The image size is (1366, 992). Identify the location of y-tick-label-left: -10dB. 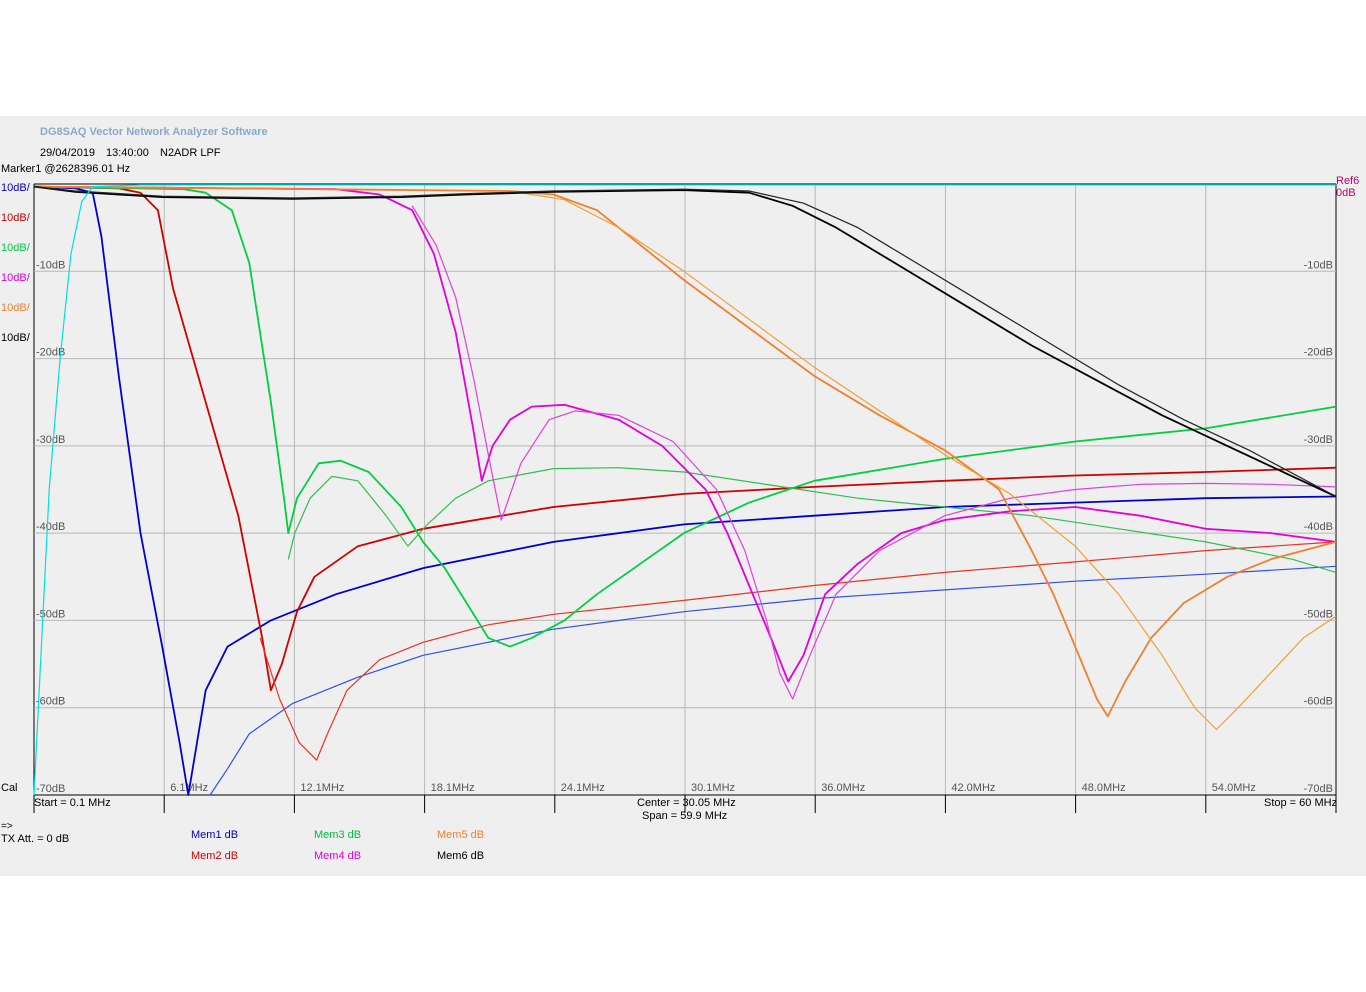
(50, 265).